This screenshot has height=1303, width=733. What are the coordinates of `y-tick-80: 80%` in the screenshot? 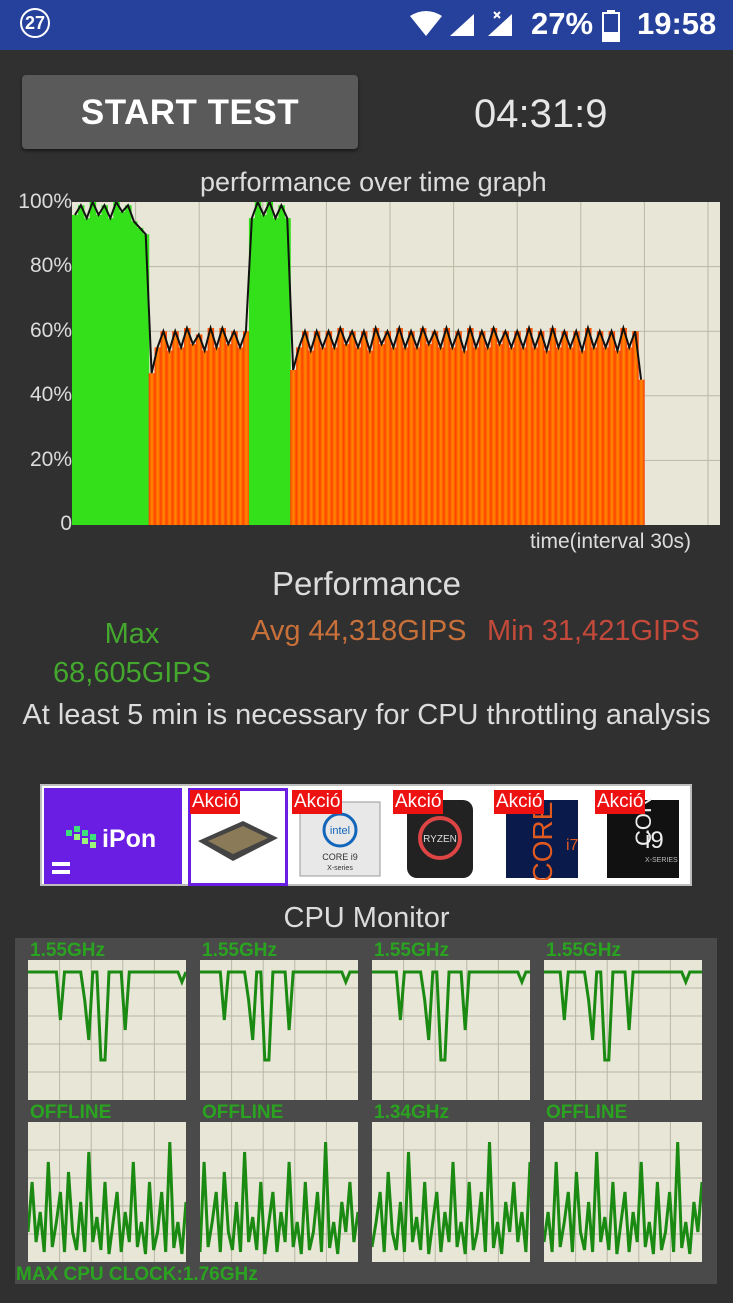 It's located at (50, 265).